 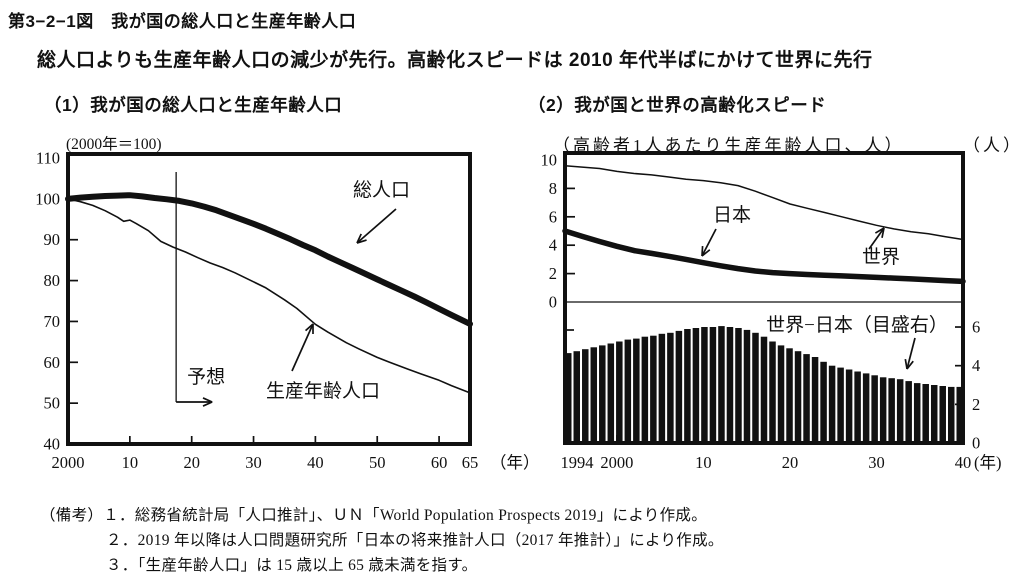 What do you see at coordinates (52, 362) in the screenshot?
I see `chart1-y-tick-label: 60` at bounding box center [52, 362].